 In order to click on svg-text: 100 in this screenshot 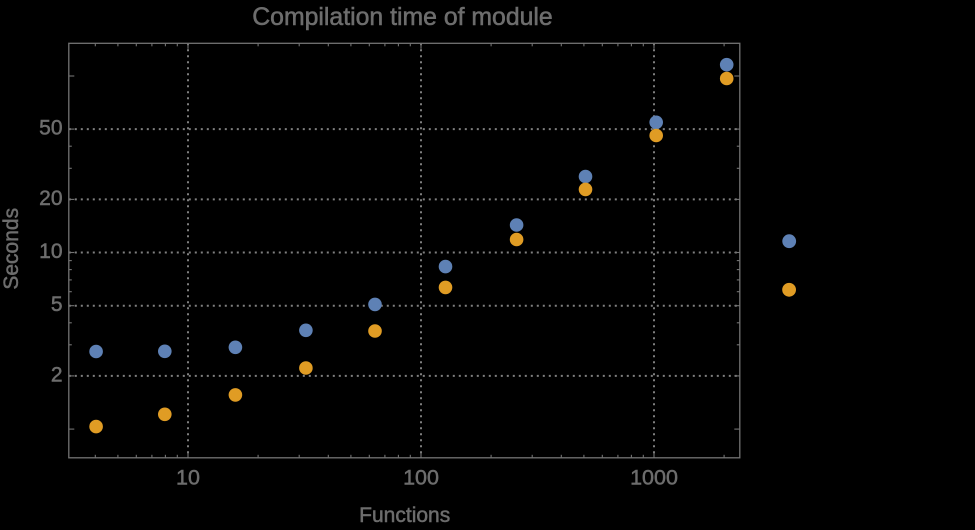, I will do `click(421, 477)`.